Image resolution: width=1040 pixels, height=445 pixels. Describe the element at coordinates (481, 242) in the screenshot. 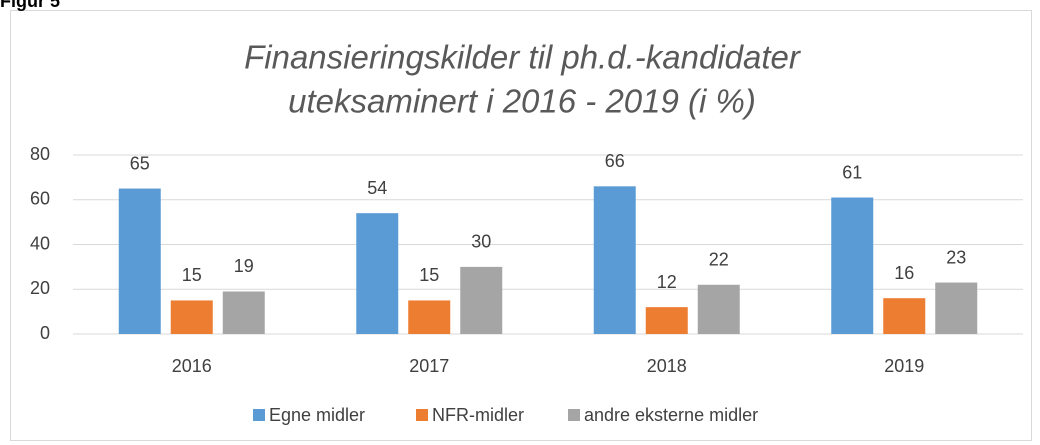

I see `data-label: 30` at that location.